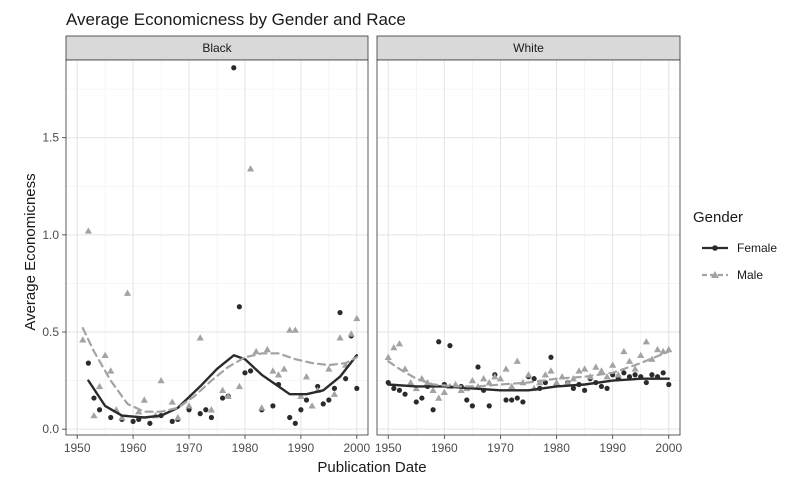  I want to click on smooth-line-male, so click(528, 369).